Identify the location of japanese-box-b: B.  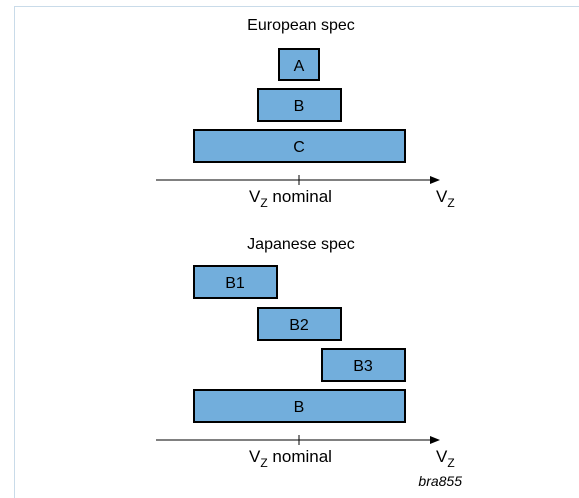
(299, 406).